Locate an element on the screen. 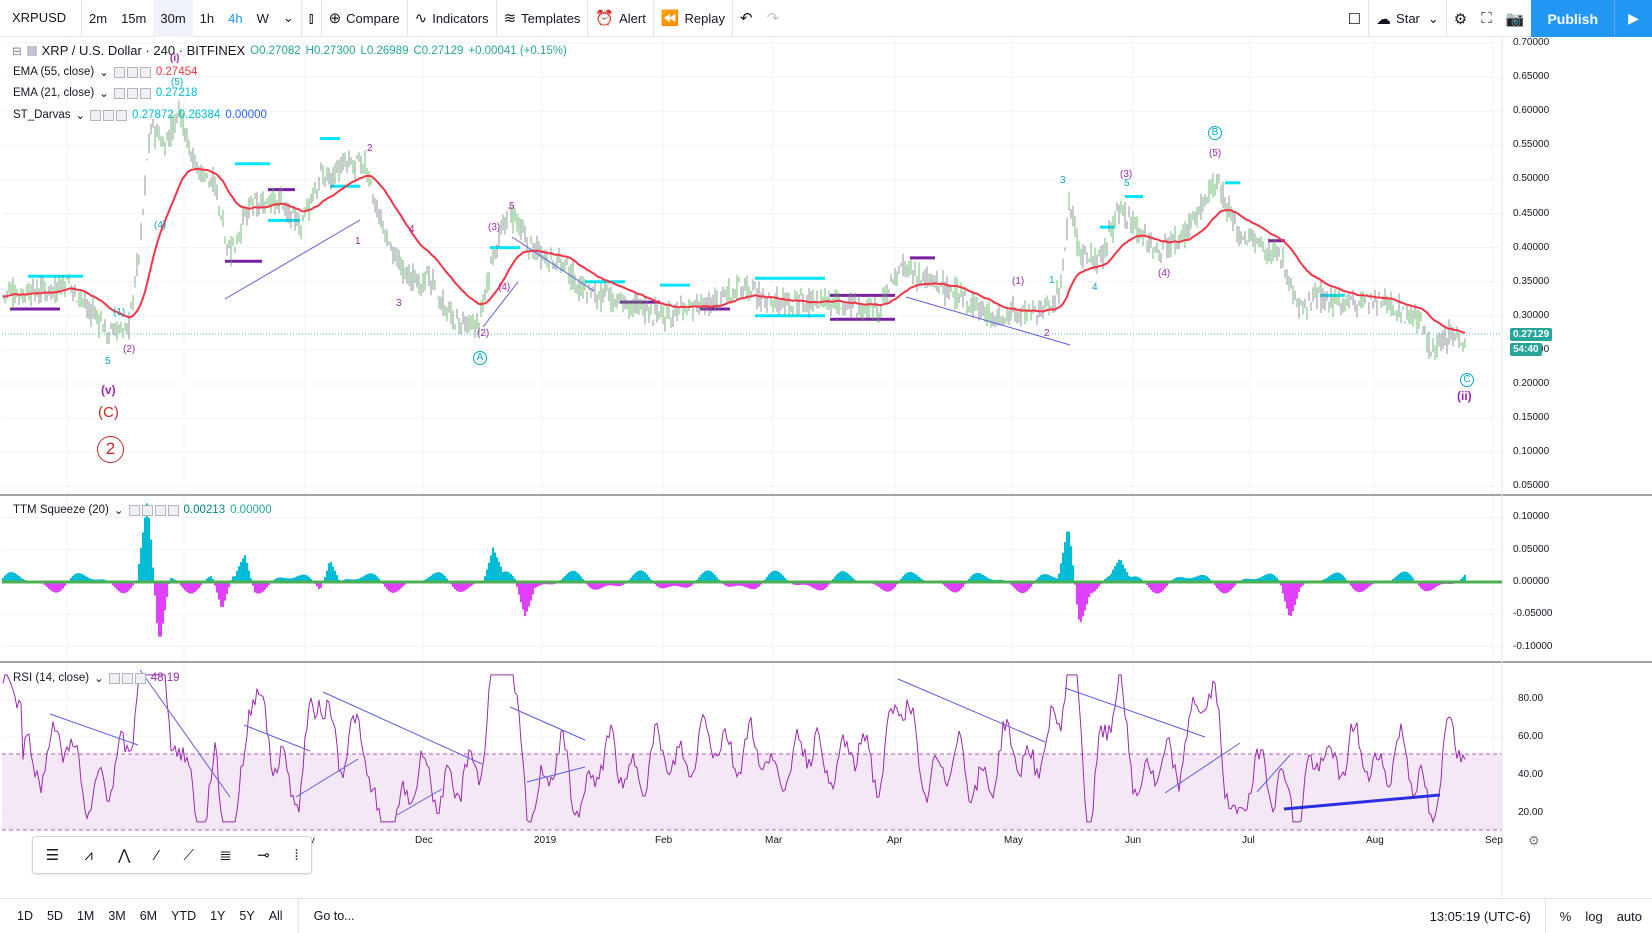 This screenshot has width=1652, height=933. wave-label: (4) is located at coordinates (504, 287).